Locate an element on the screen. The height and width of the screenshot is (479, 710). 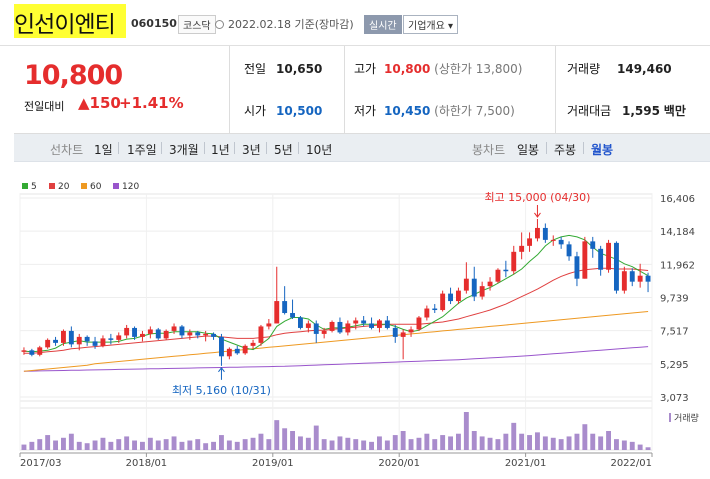
open-price: 시가 10,500 is located at coordinates (283, 111).